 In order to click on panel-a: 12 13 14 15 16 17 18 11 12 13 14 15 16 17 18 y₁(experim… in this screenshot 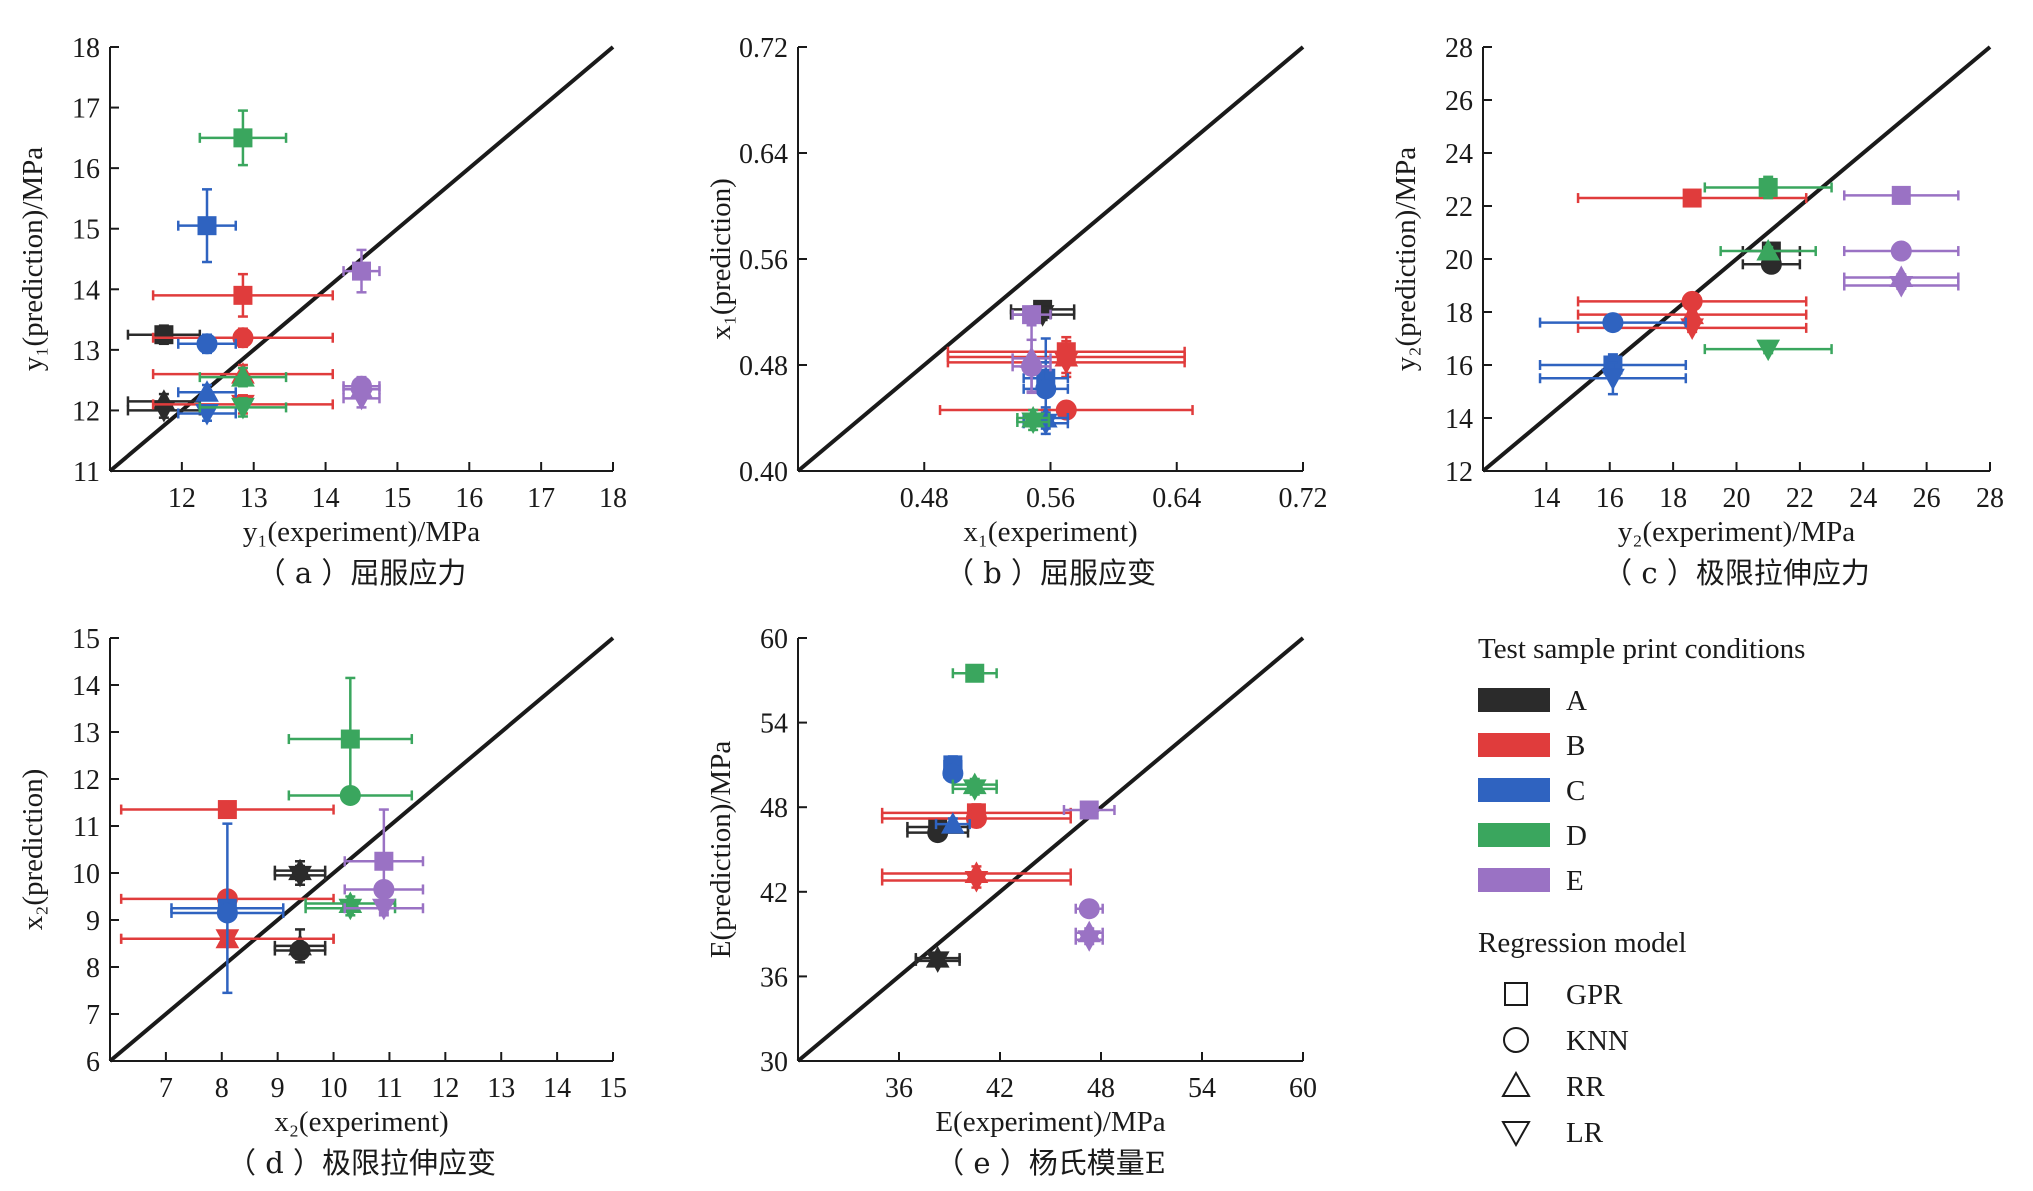, I will do `click(322, 311)`.